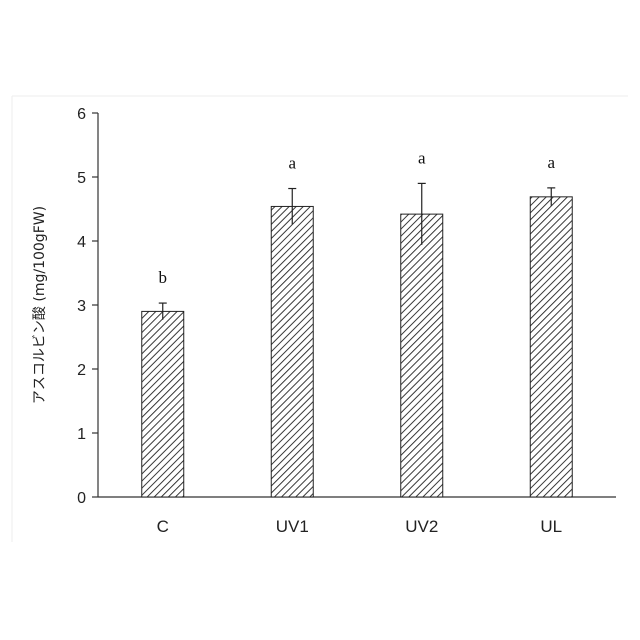 The width and height of the screenshot is (640, 640). Describe the element at coordinates (163, 526) in the screenshot. I see `x-tick-label-c: C` at that location.